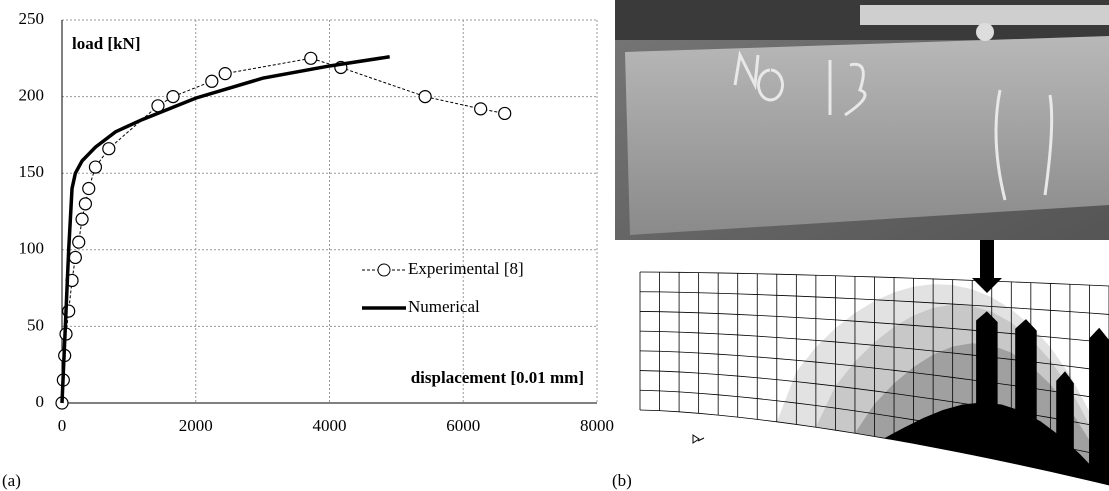 This screenshot has height=491, width=1109. What do you see at coordinates (196, 425) in the screenshot?
I see `x-tick-label: 2000` at bounding box center [196, 425].